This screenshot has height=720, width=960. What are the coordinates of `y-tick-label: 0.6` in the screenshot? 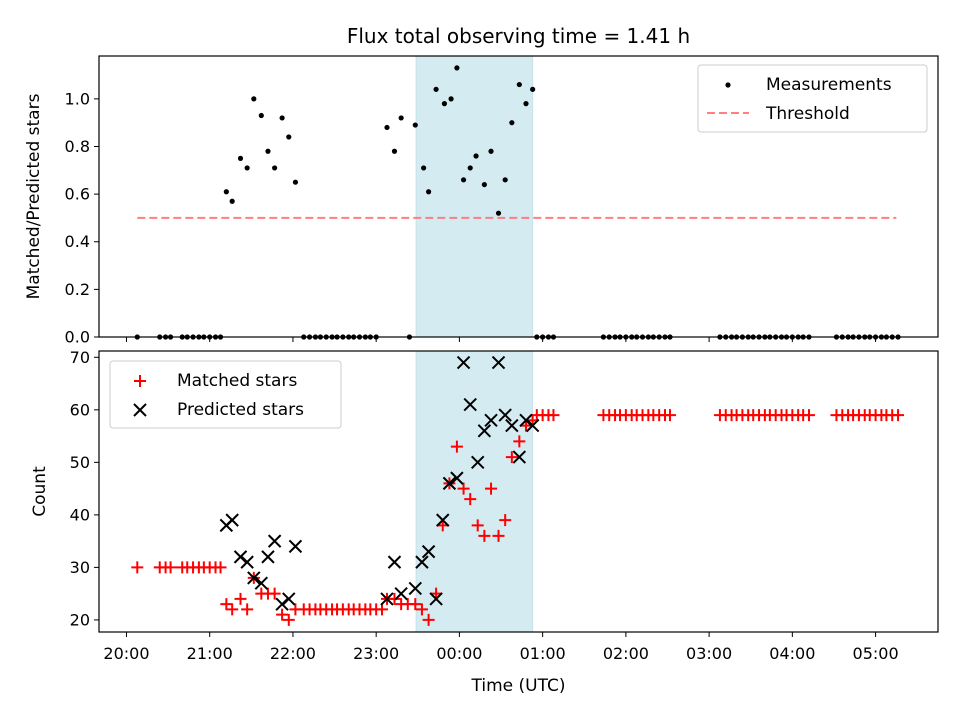 It's located at (77, 194).